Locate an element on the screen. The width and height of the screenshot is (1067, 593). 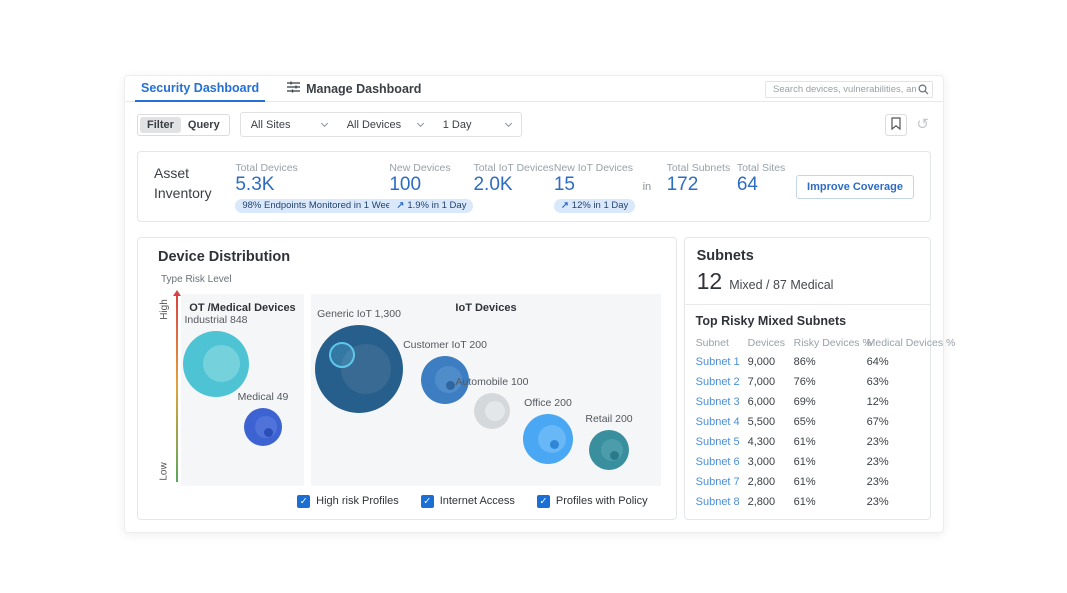
tab-security-dashboard: Security Dashboard is located at coordinates (200, 89).